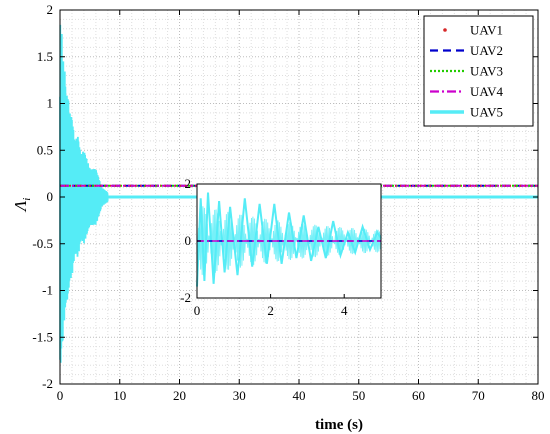  I want to click on x-tick-label: 30, so click(239, 395).